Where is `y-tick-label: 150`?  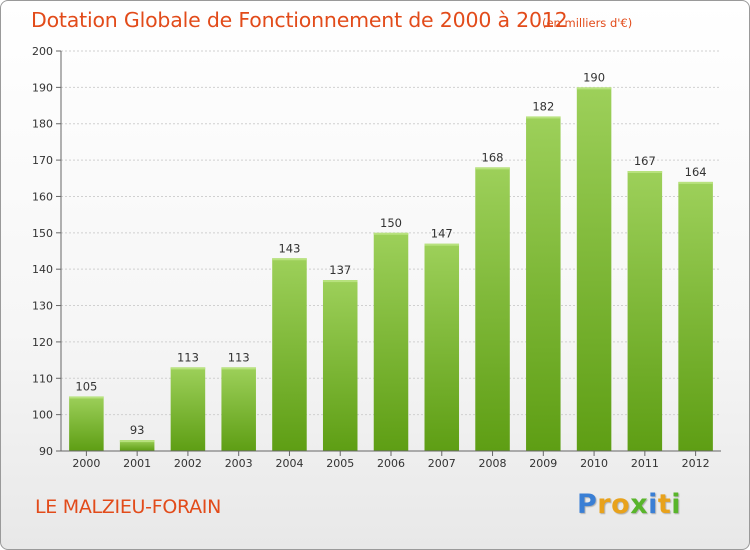
y-tick-label: 150 is located at coordinates (42, 233).